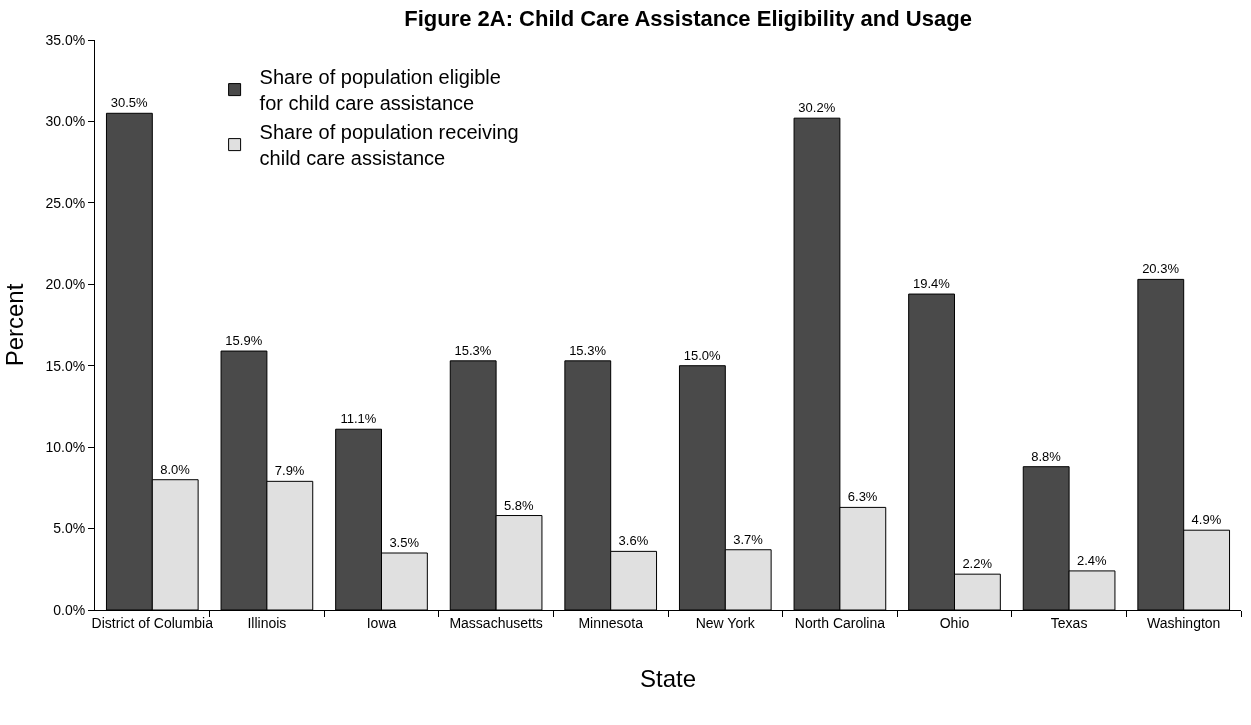  Describe the element at coordinates (1092, 560) in the screenshot. I see `data-label: 2.4%` at that location.